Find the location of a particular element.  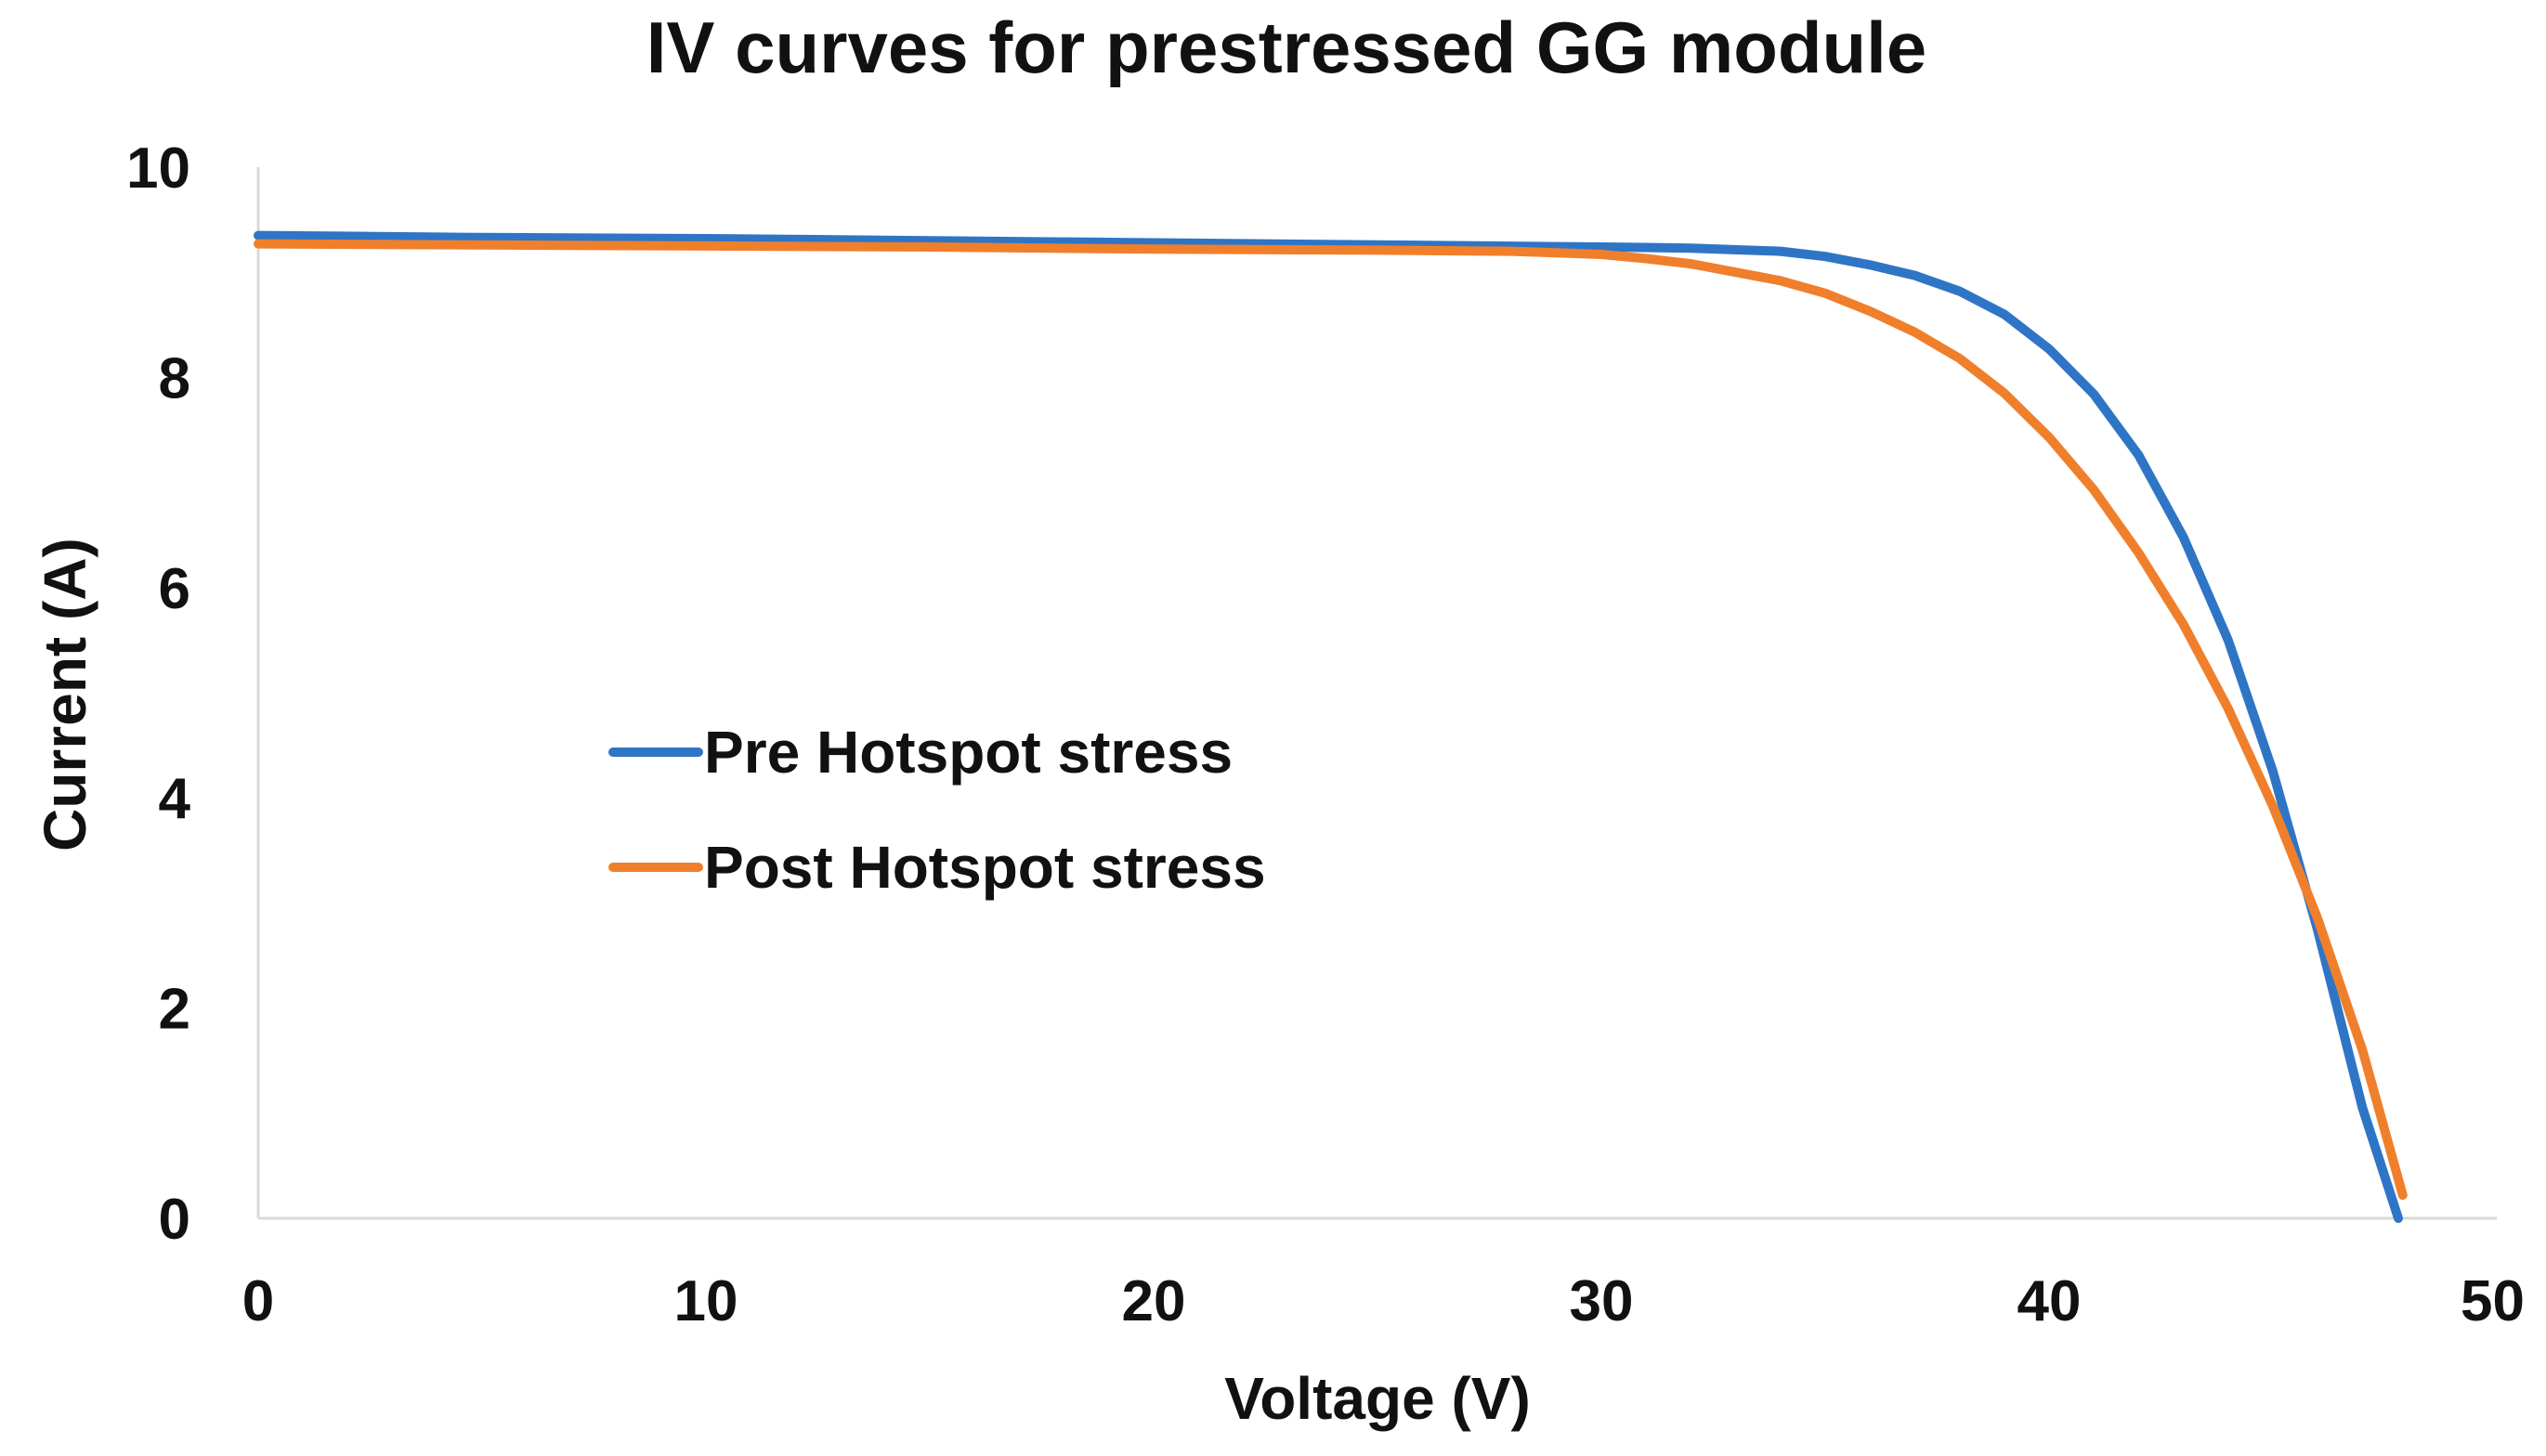

y-tick-label: 10 is located at coordinates (158, 168).